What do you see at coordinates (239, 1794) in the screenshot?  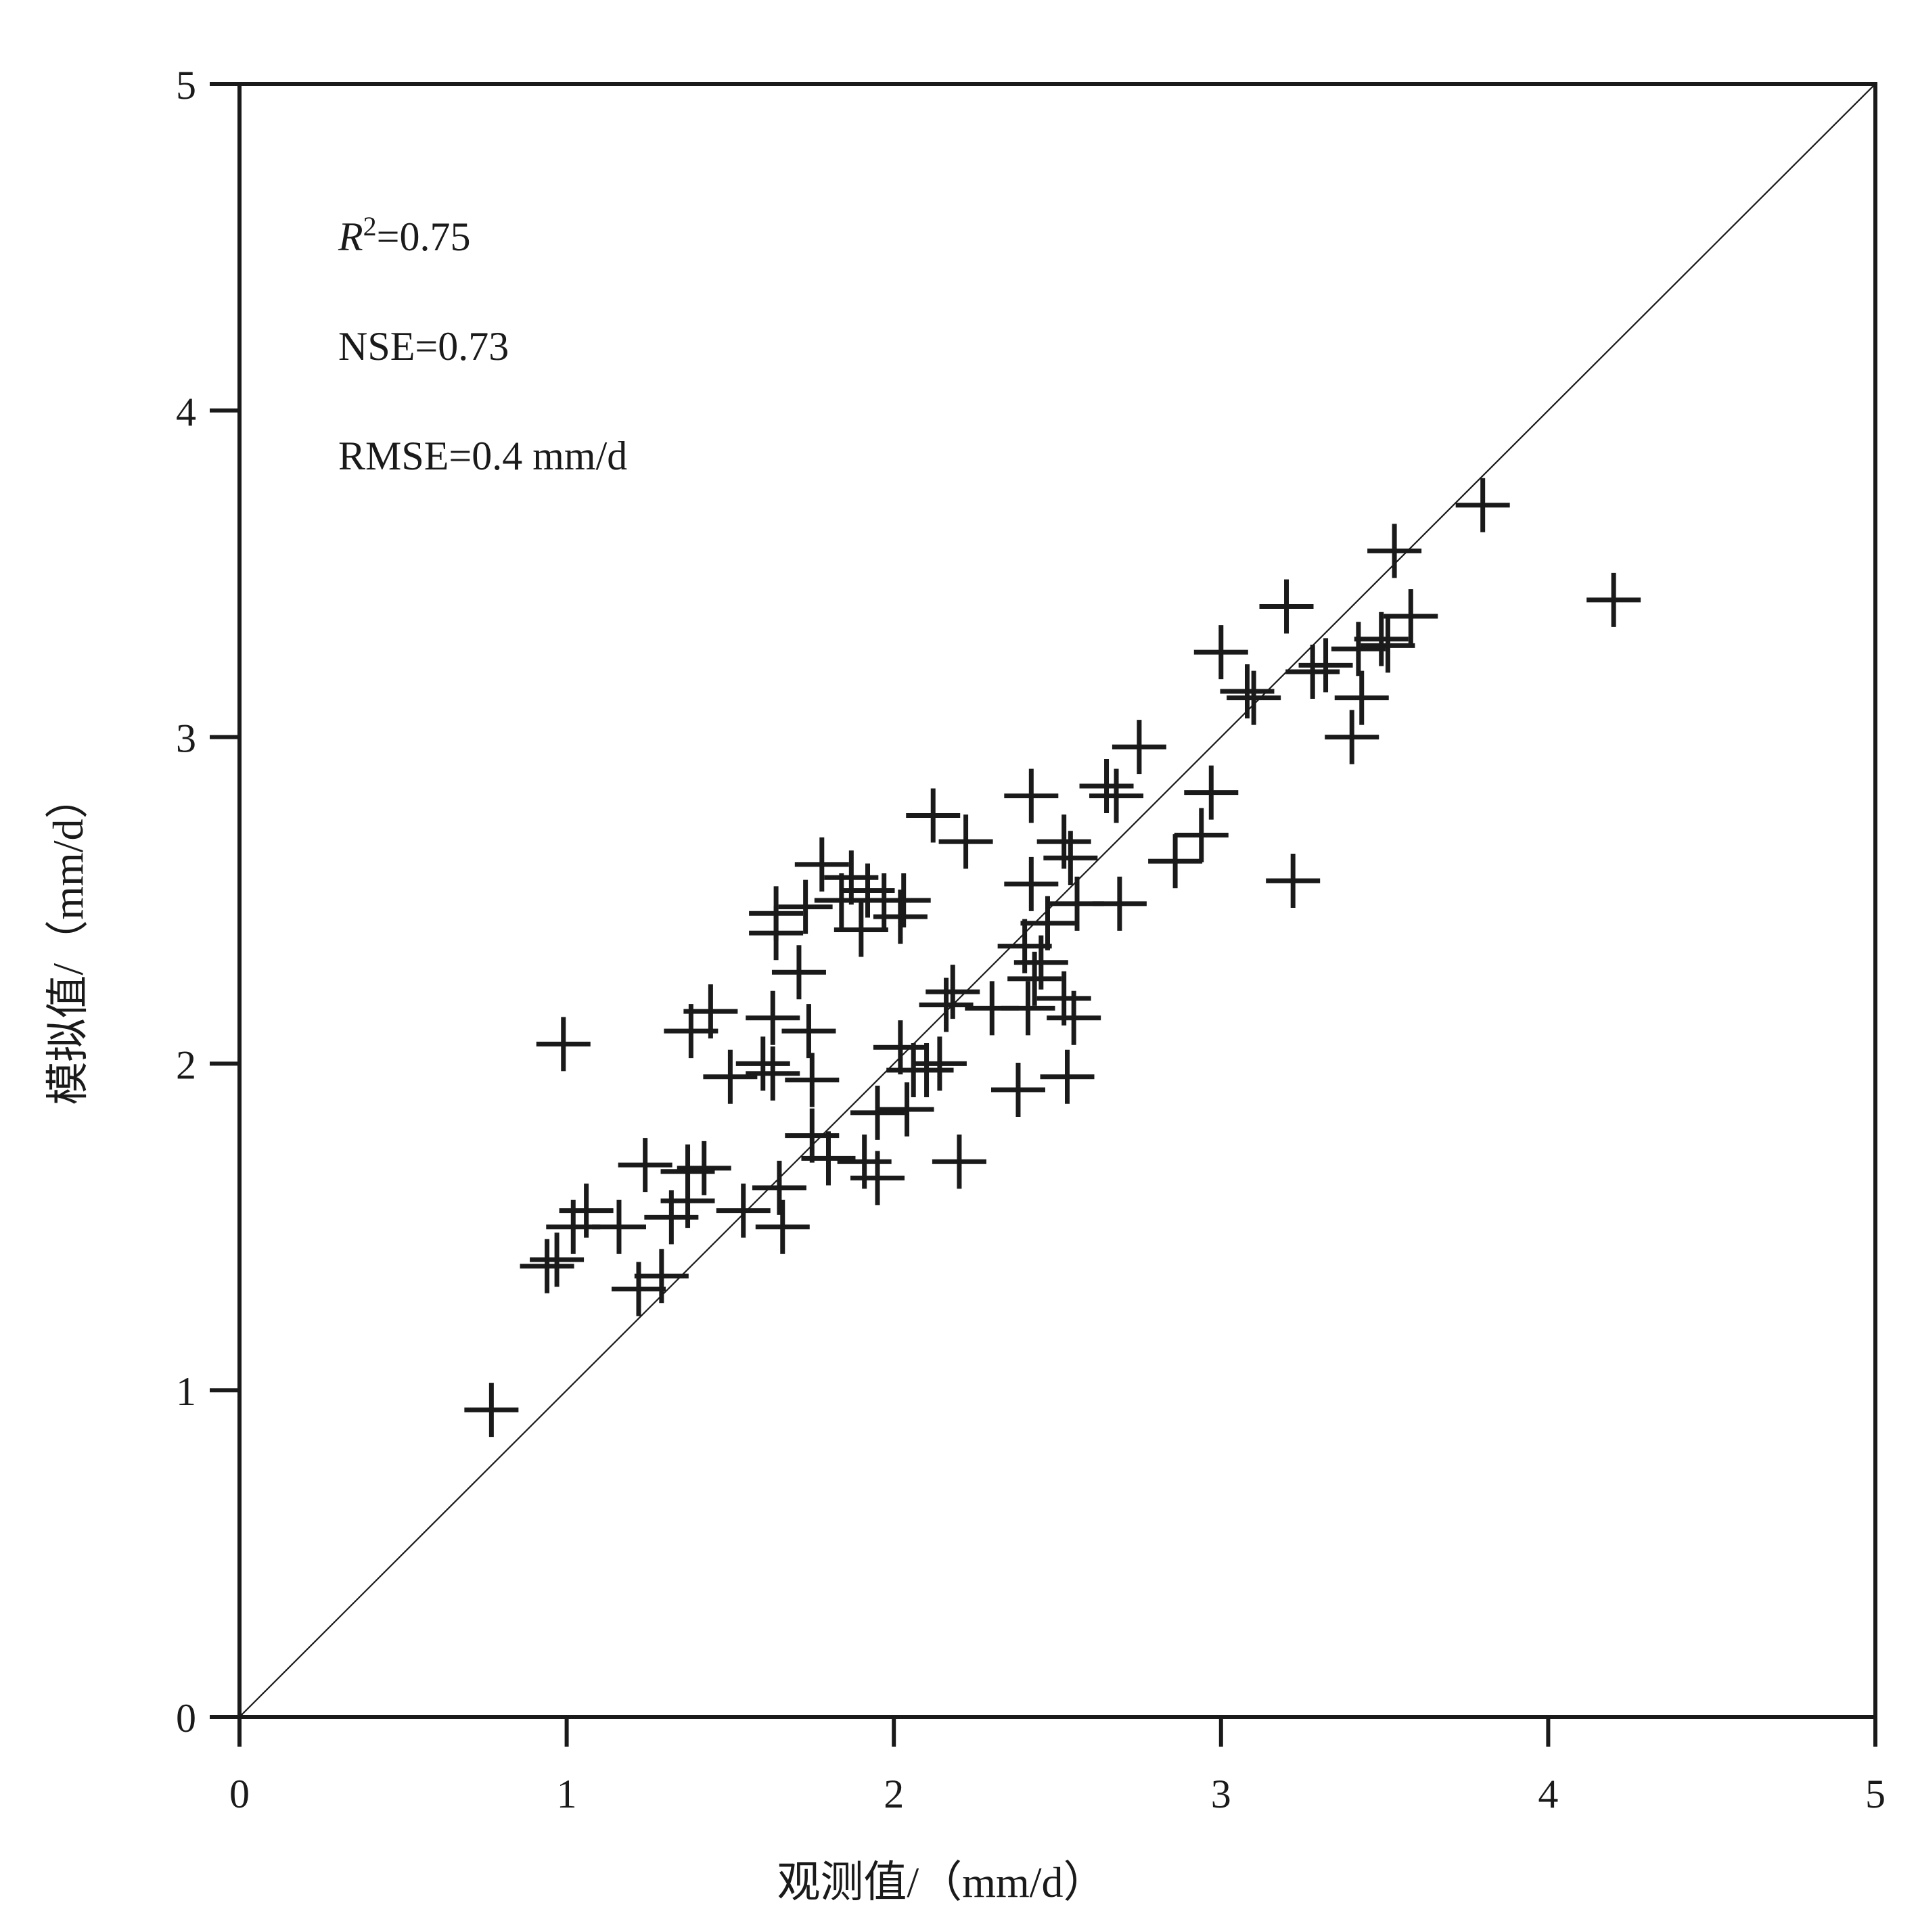 I see `x-tick-label: 0` at bounding box center [239, 1794].